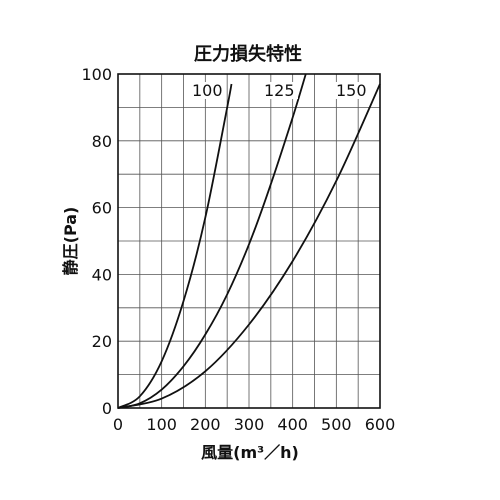 This screenshot has height=500, width=500. What do you see at coordinates (102, 341) in the screenshot?
I see `y-tick-label: 20` at bounding box center [102, 341].